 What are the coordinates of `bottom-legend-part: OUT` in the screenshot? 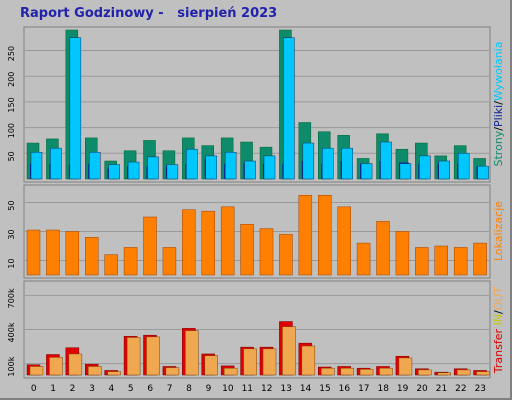 It's located at (498, 299).